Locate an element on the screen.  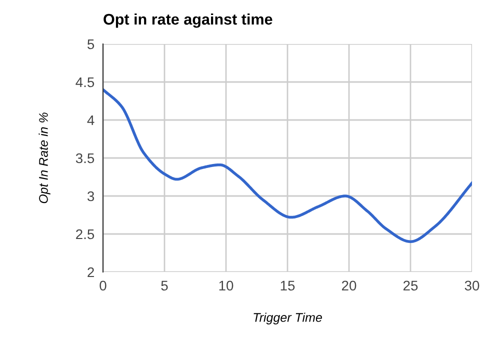
x-tick-label: 30 is located at coordinates (472, 285).